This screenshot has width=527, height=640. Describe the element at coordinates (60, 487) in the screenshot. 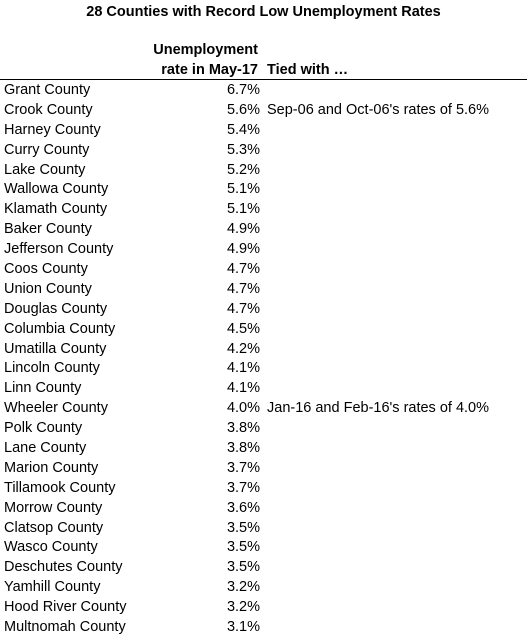

I see `county-name: Tillamook County` at that location.